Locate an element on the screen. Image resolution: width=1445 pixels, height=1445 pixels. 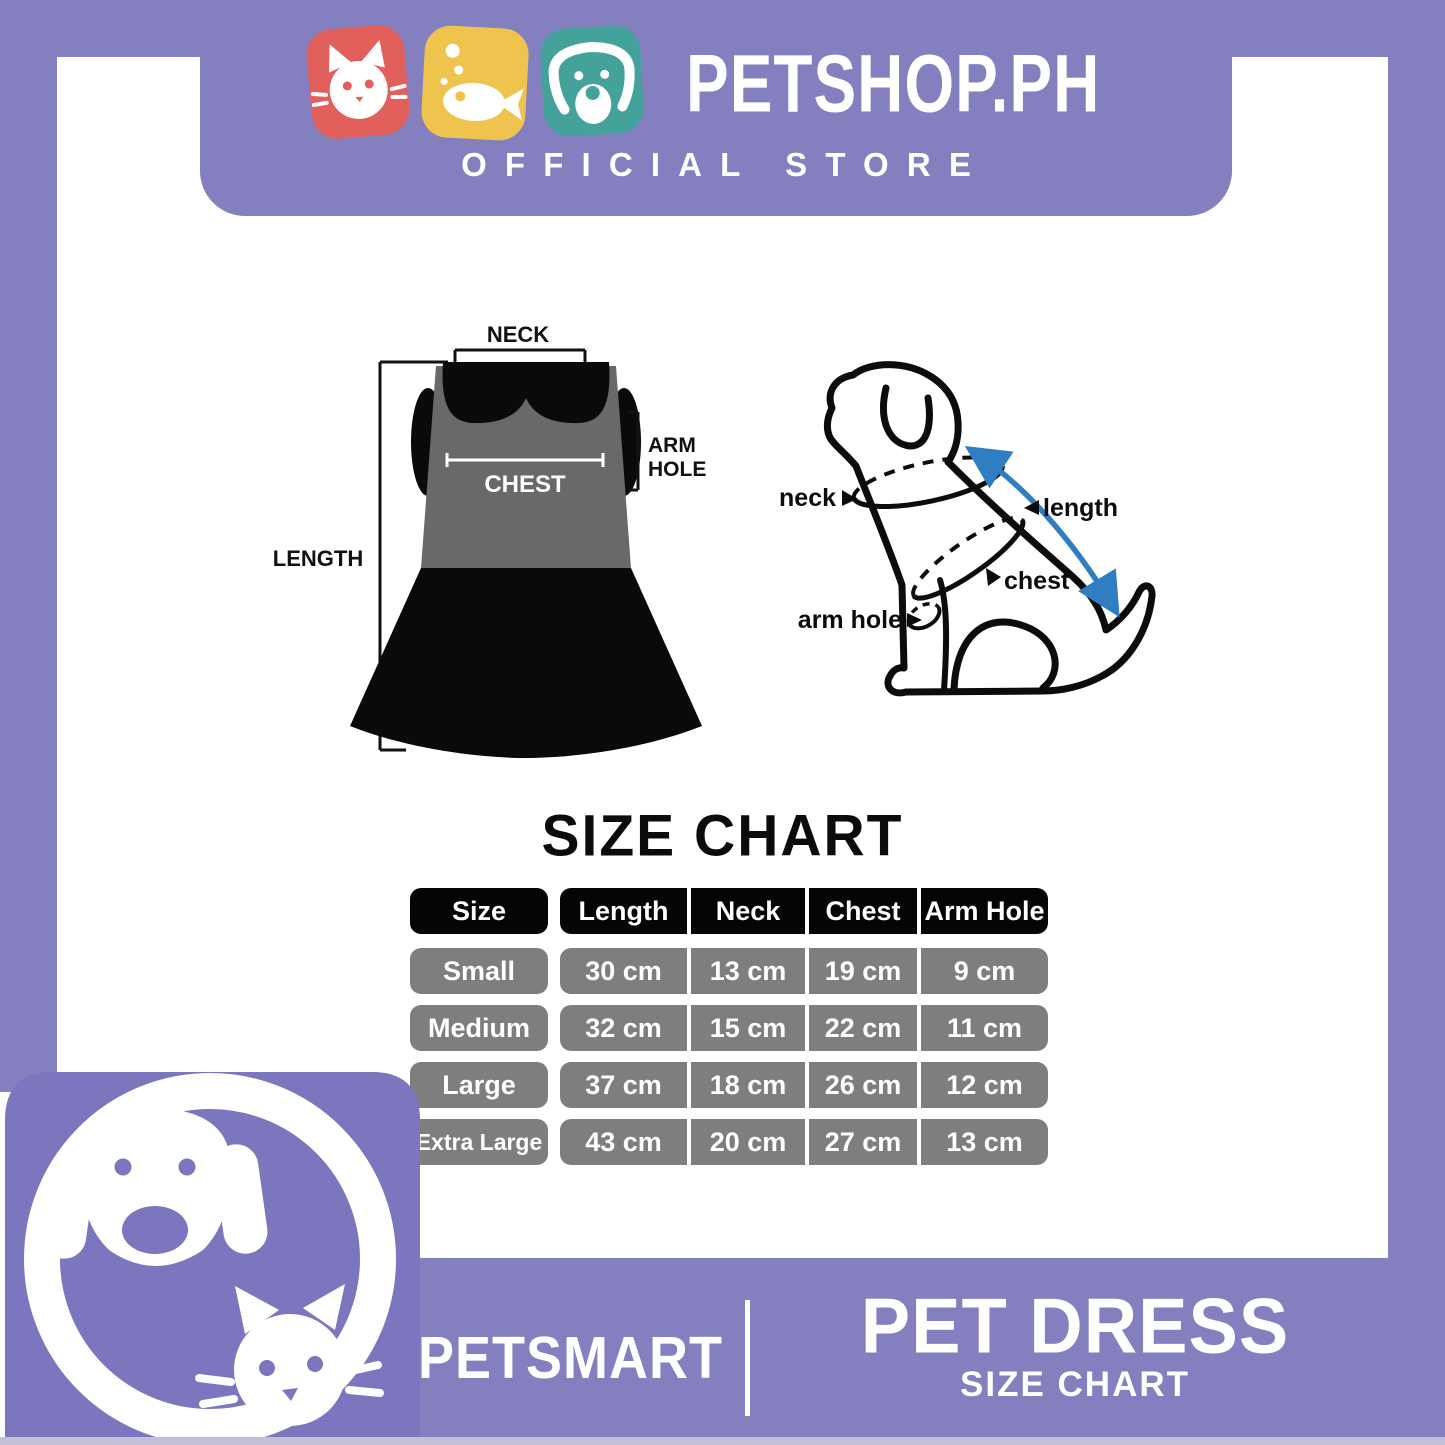
fish-icon is located at coordinates (475, 83).